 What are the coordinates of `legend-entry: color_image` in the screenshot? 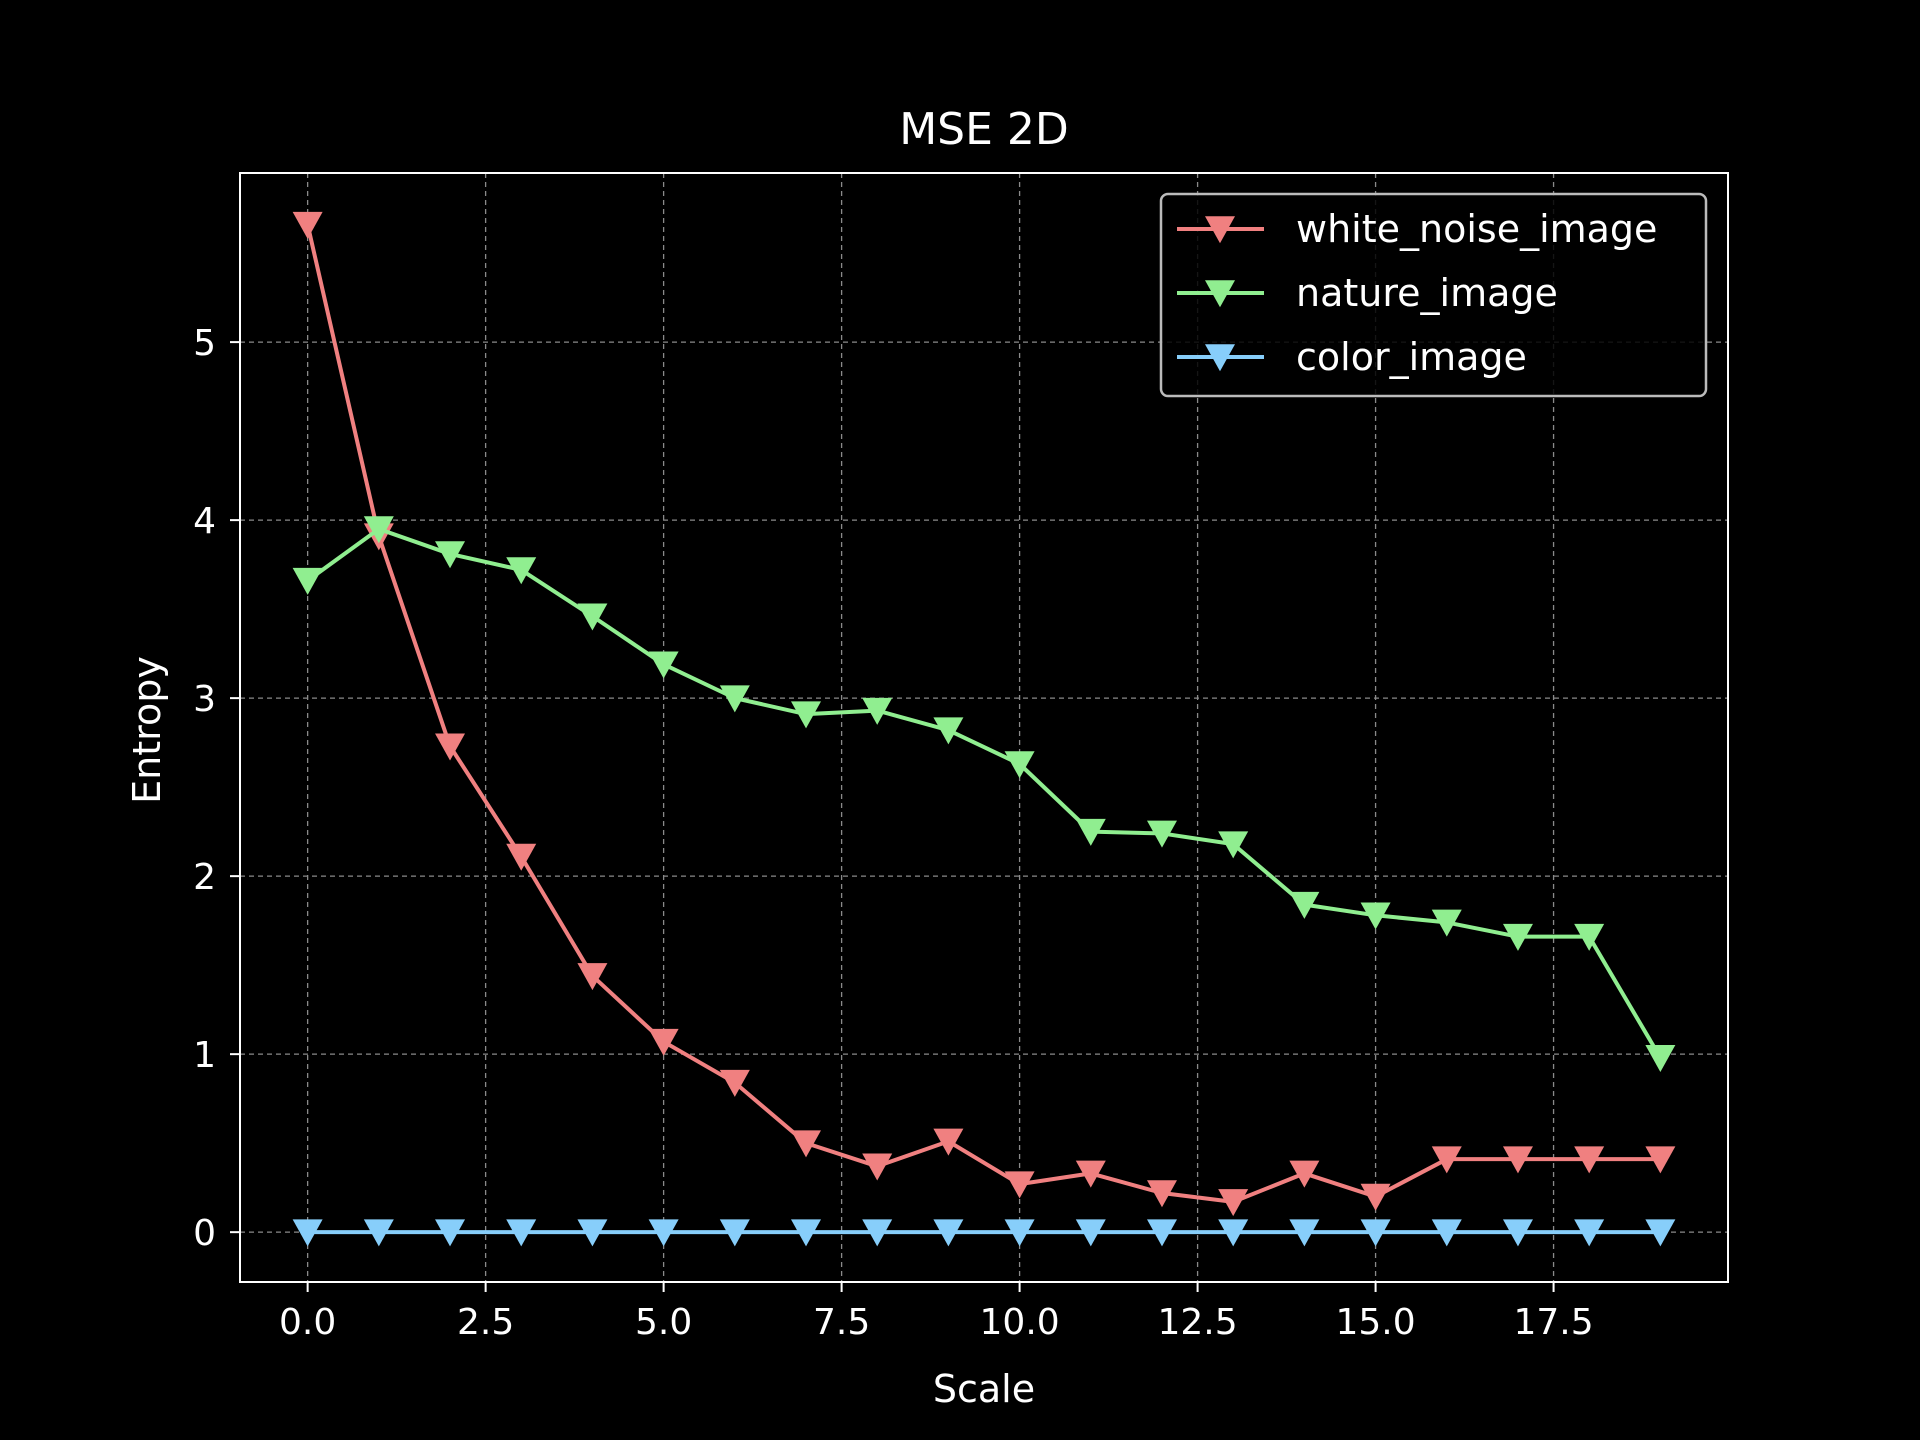 It's located at (1352, 357).